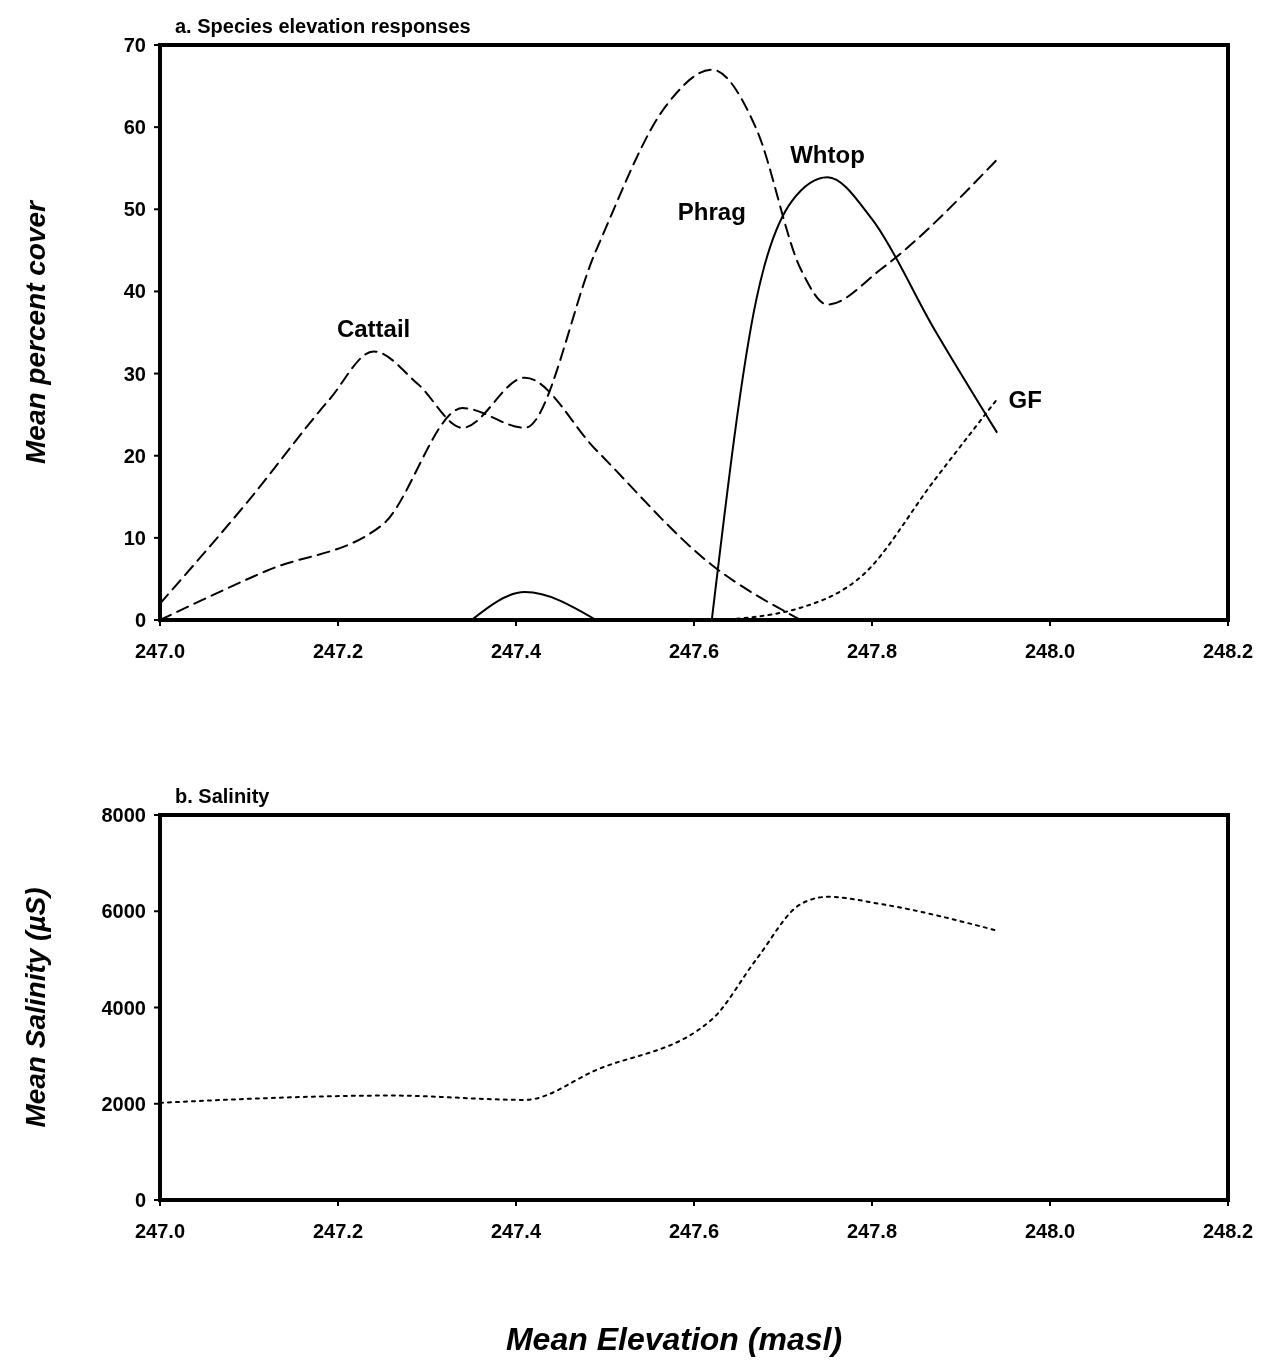 This screenshot has width=1273, height=1368. What do you see at coordinates (711, 211) in the screenshot?
I see `series-label: Phrag` at bounding box center [711, 211].